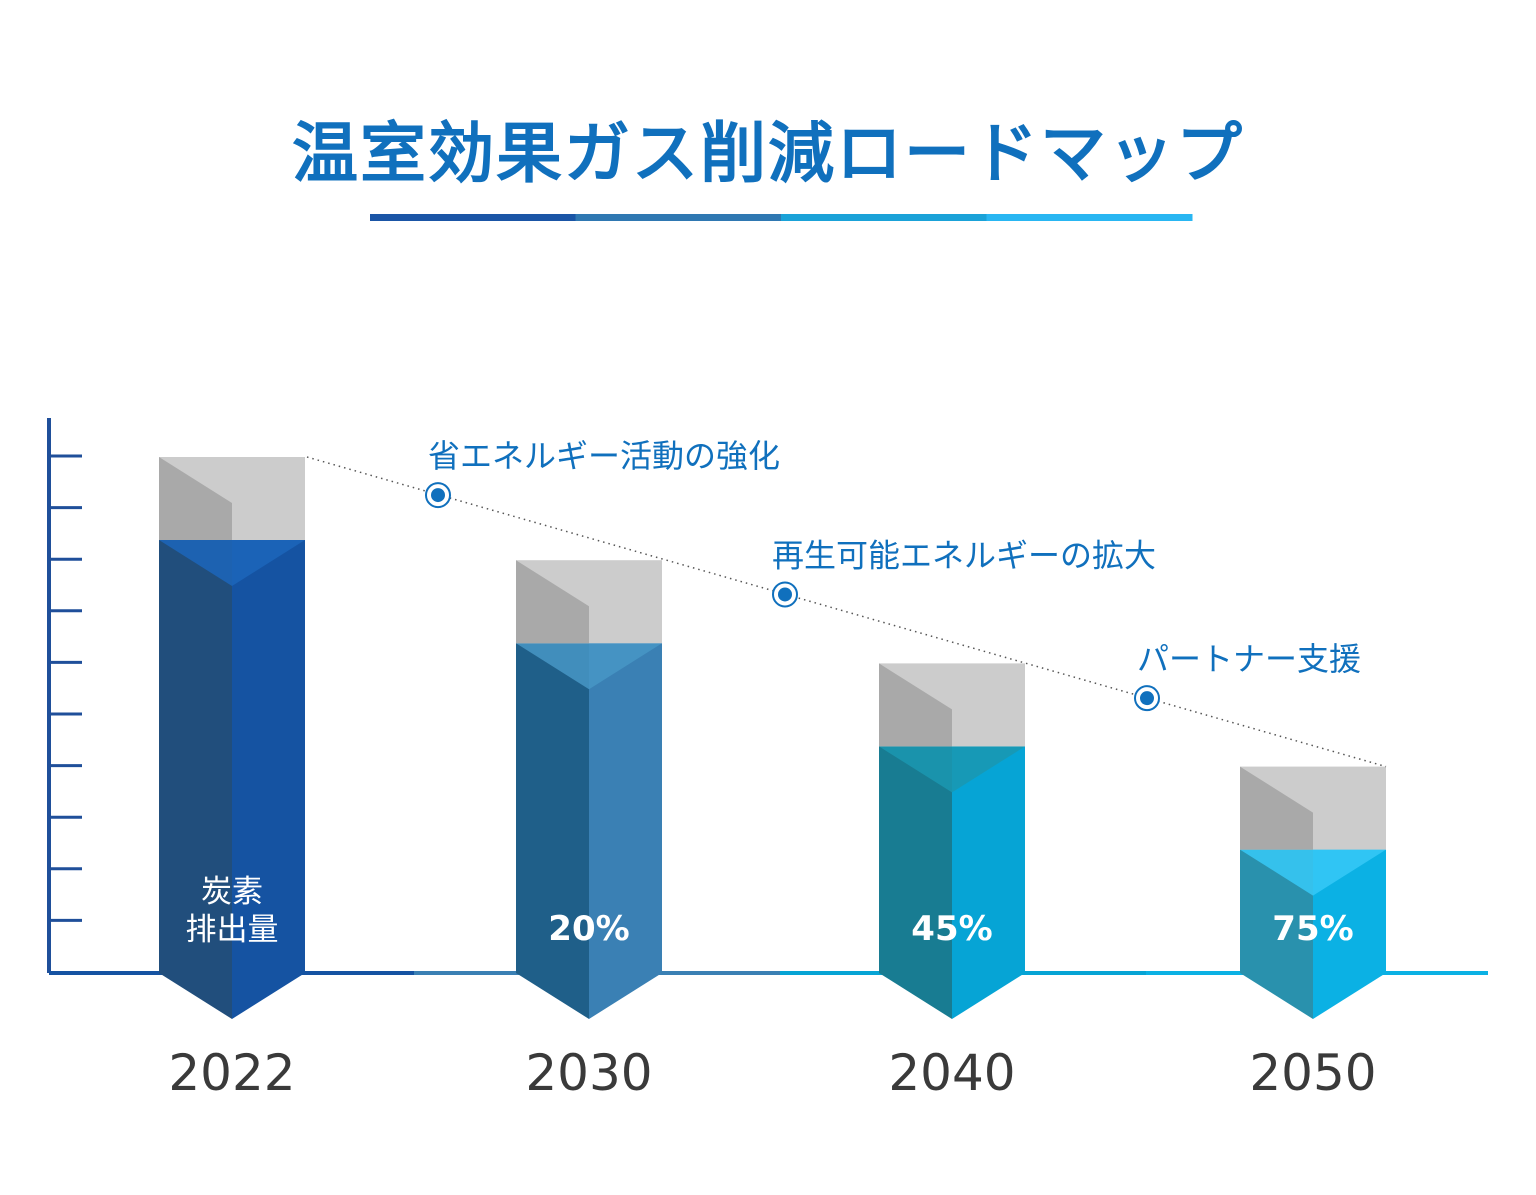 The height and width of the screenshot is (1195, 1536). Describe the element at coordinates (1312, 1073) in the screenshot. I see `year-label: 2050` at that location.